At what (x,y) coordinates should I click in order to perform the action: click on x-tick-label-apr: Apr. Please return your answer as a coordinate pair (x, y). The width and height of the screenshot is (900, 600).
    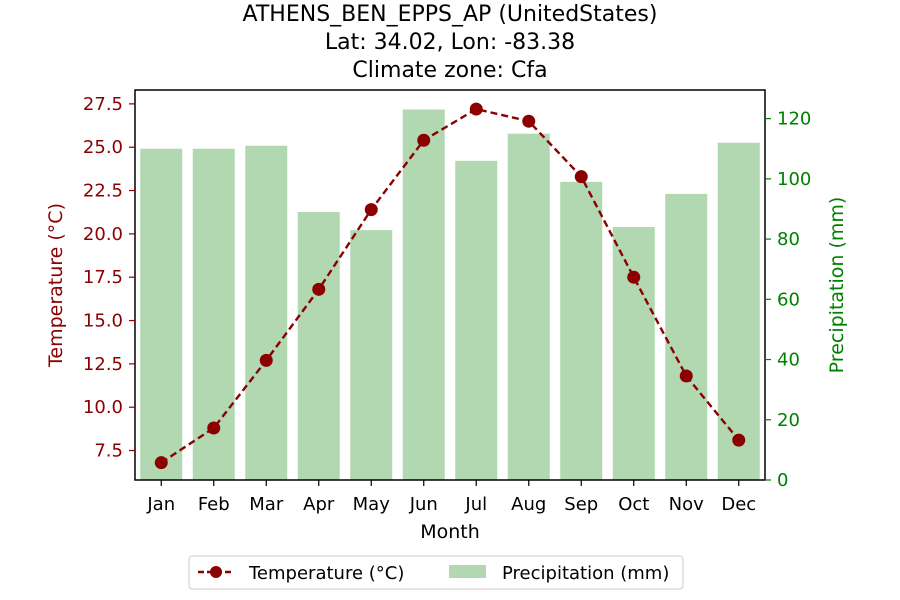
    Looking at the image, I should click on (319, 504).